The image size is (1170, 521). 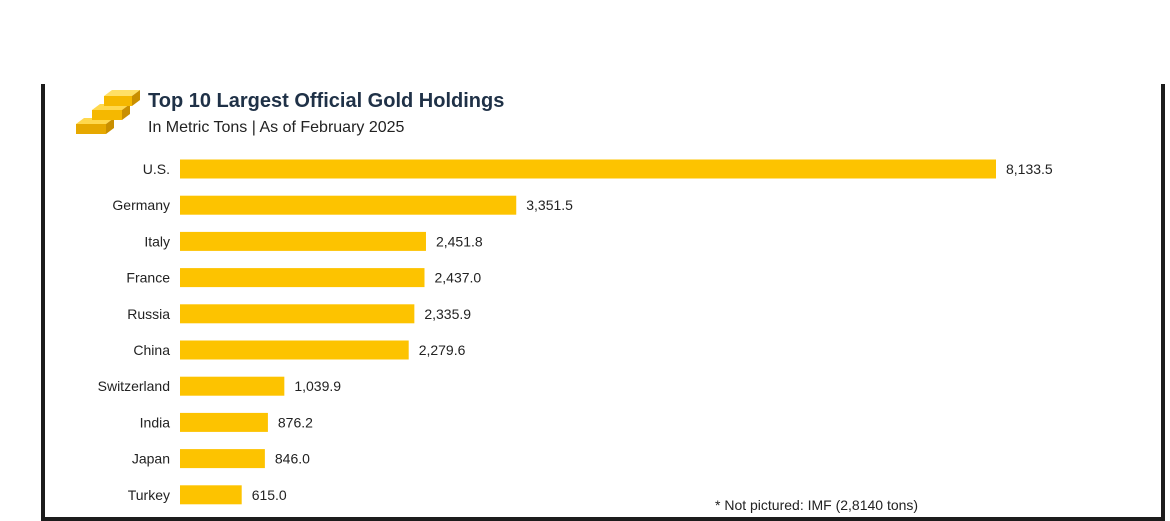 What do you see at coordinates (447, 314) in the screenshot?
I see `value-label: 2,335.9` at bounding box center [447, 314].